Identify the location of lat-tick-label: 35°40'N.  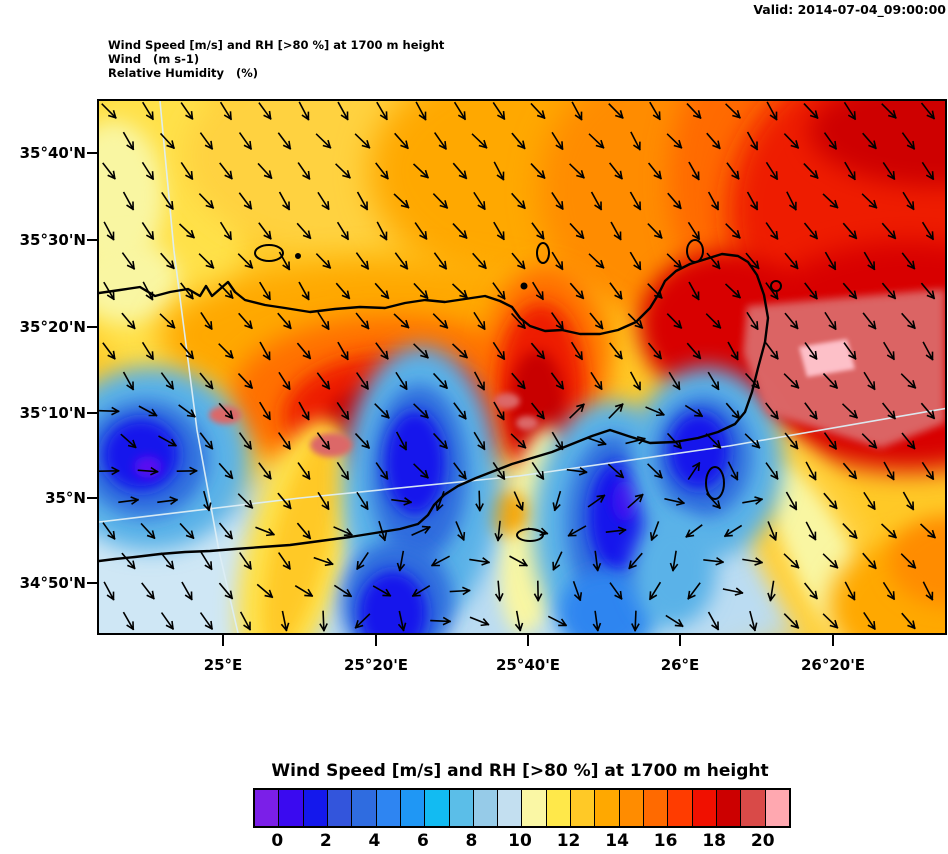
(52, 153).